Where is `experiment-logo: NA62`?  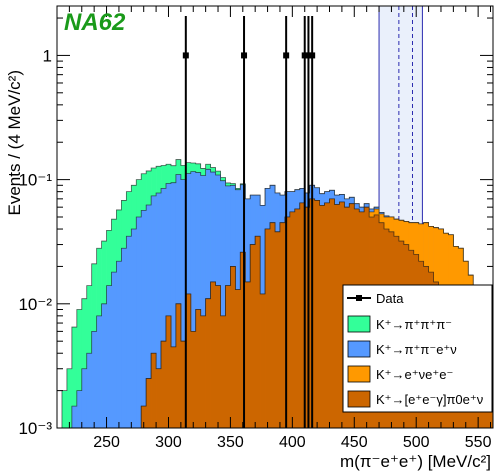 experiment-logo: NA62 is located at coordinates (95, 22).